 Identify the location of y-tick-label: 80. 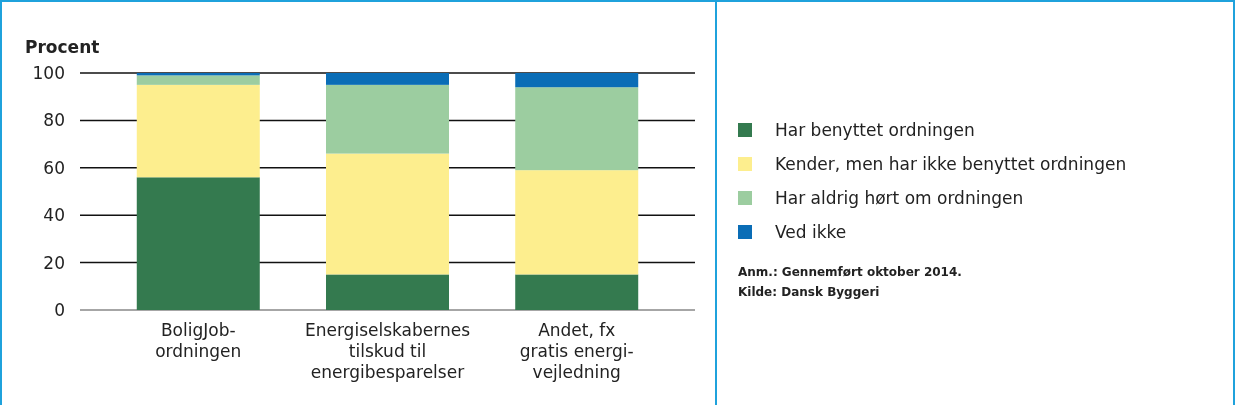
(54, 120).